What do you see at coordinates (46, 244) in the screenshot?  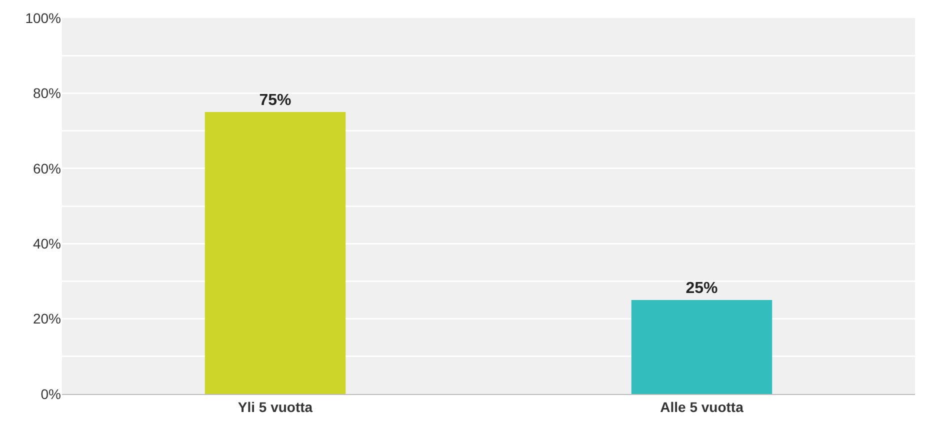 I see `y-tick-label: 40%` at bounding box center [46, 244].